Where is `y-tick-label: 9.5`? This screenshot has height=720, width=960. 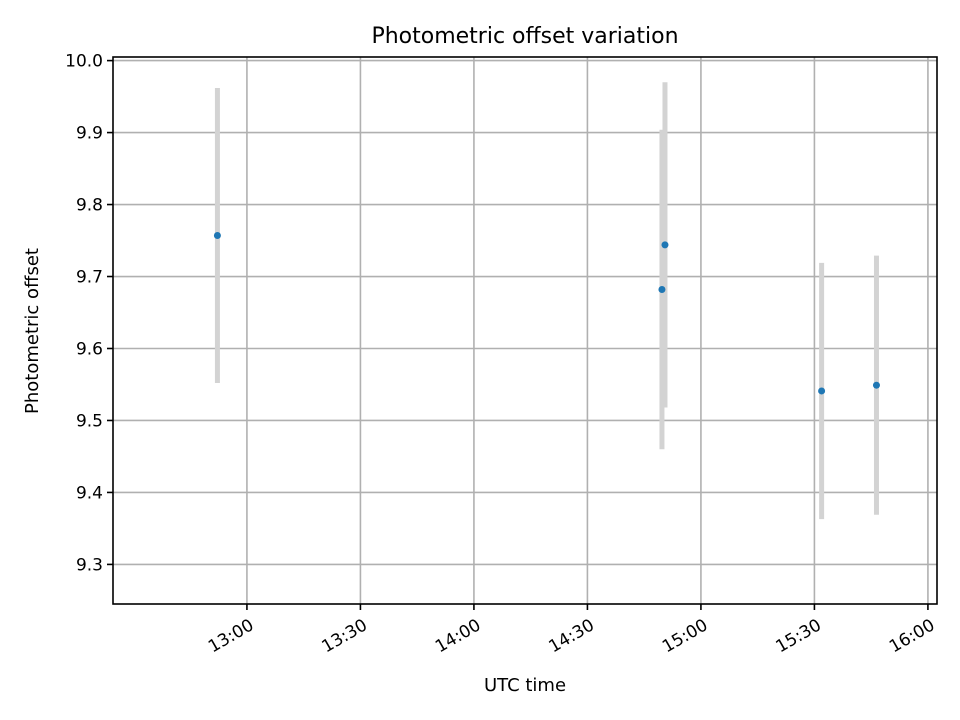
y-tick-label: 9.5 is located at coordinates (89, 421).